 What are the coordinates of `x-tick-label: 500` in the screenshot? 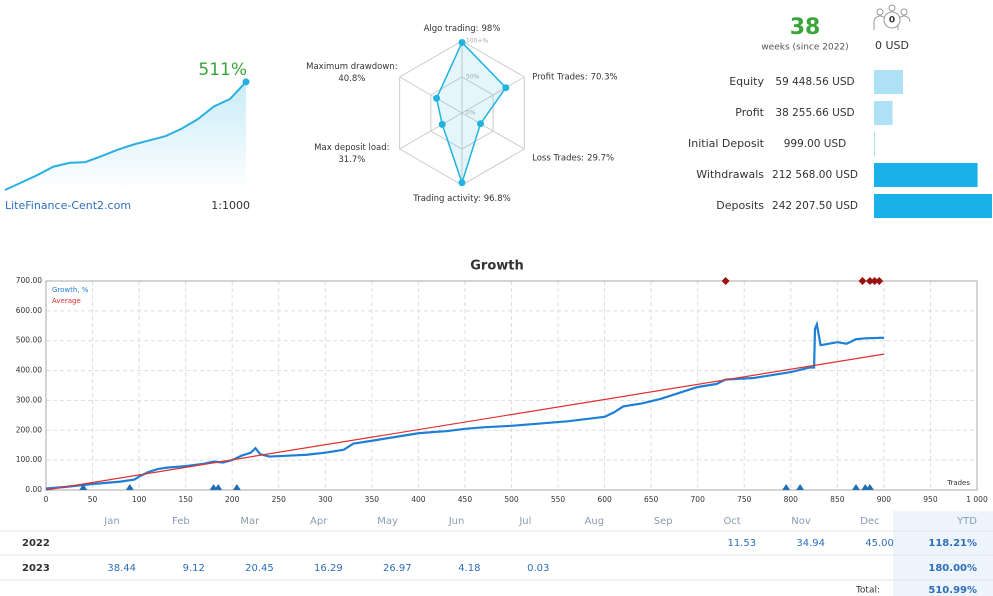 It's located at (511, 499).